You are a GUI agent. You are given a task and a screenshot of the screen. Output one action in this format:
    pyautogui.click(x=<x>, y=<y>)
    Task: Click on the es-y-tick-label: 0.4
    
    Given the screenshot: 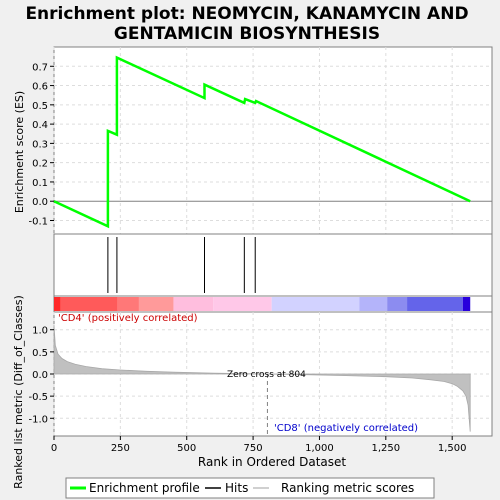 What is the action you would take?
    pyautogui.click(x=40, y=125)
    